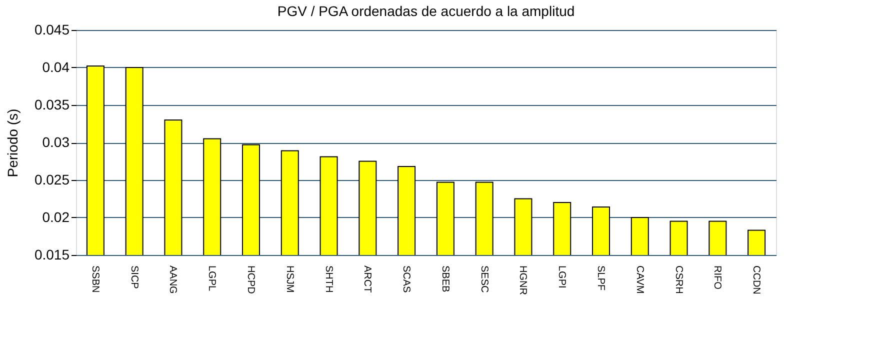 The image size is (870, 350). Describe the element at coordinates (172, 280) in the screenshot. I see `x-tick-label: AANG` at that location.